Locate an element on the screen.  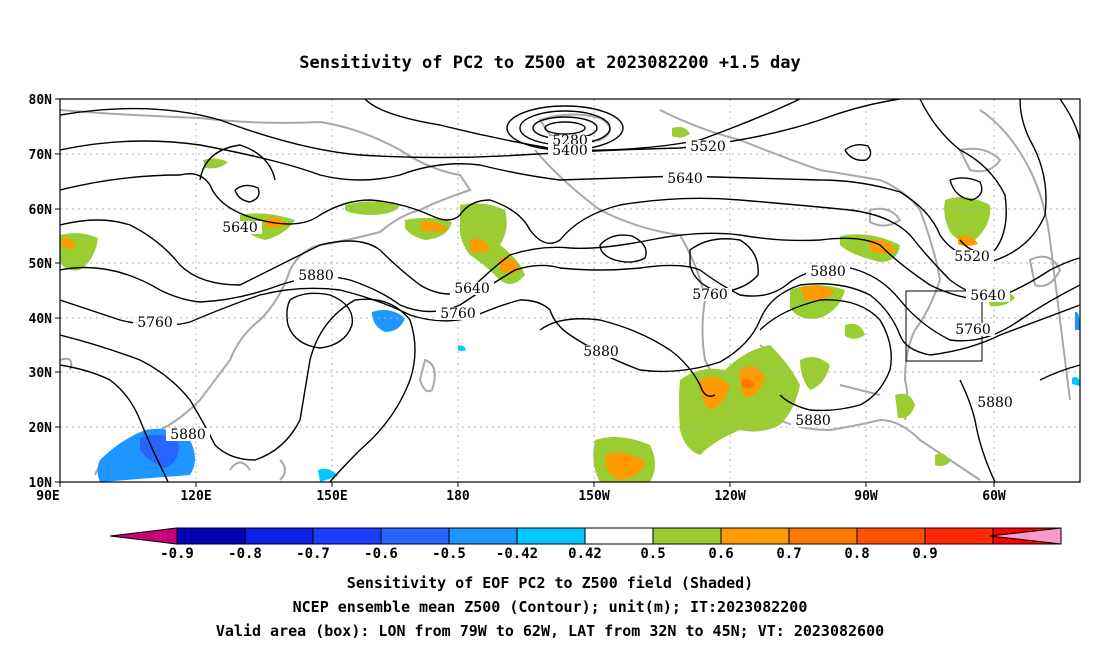
colorbar-label: 0.9 is located at coordinates (924, 554).